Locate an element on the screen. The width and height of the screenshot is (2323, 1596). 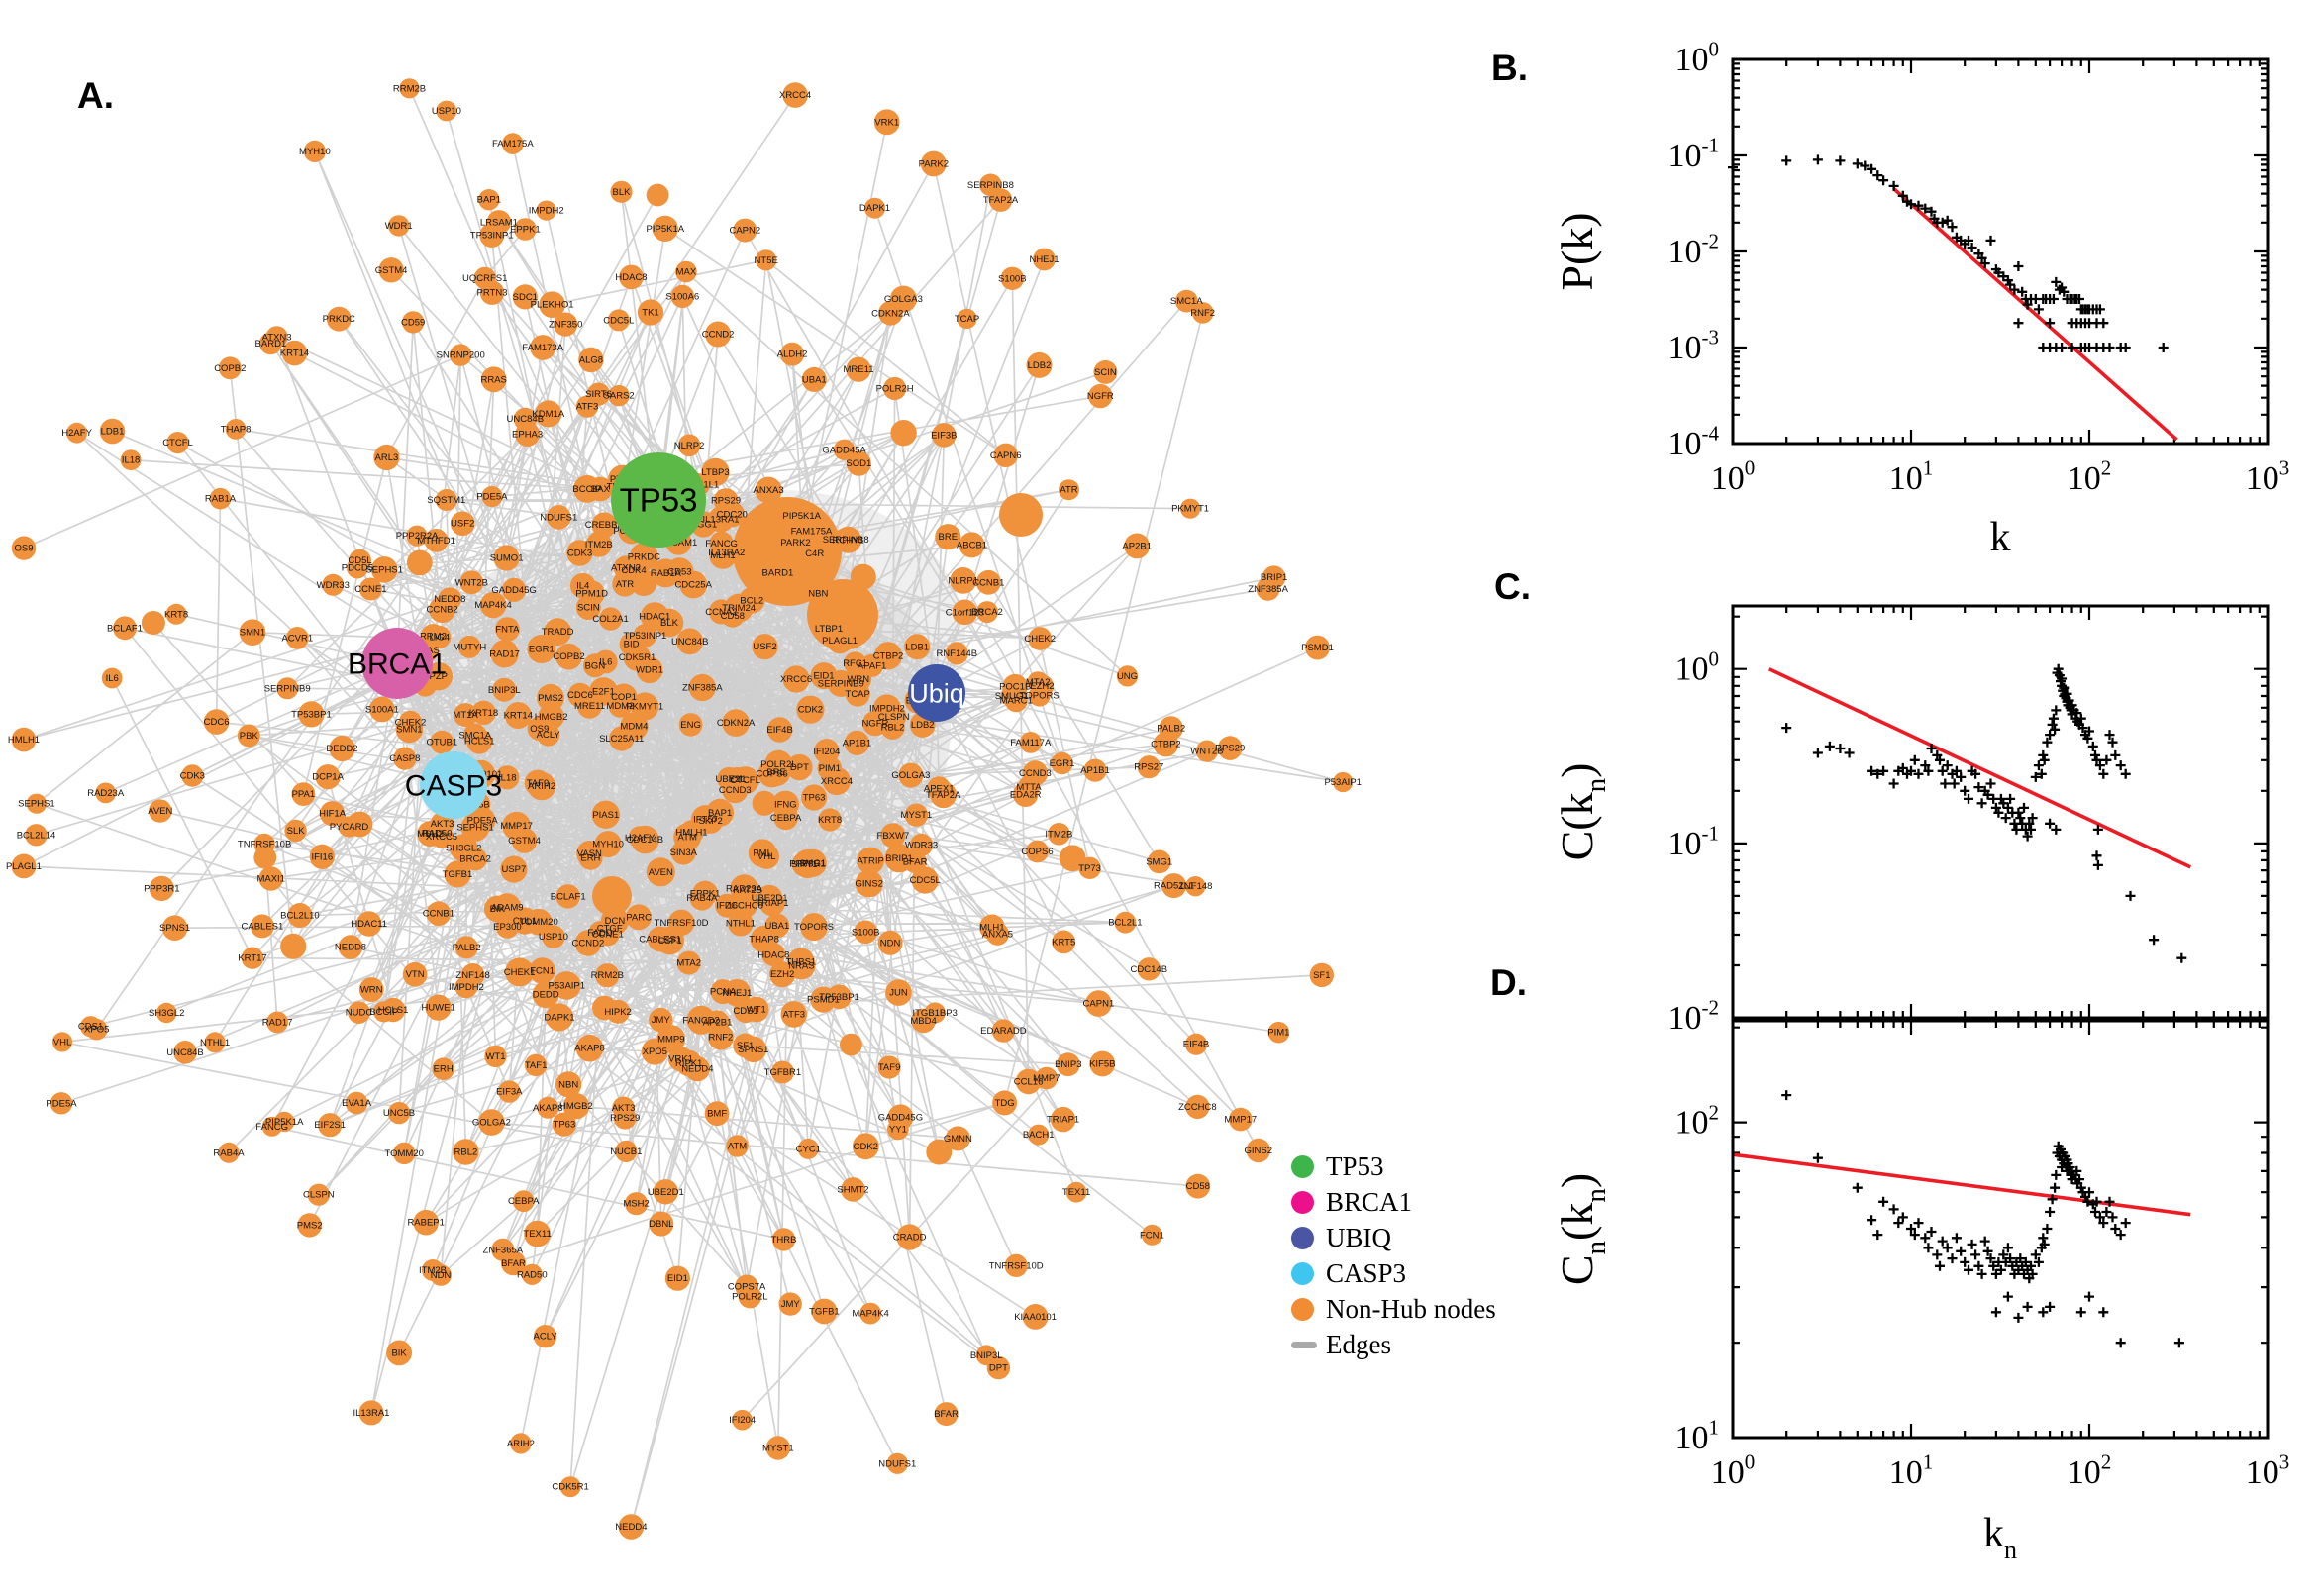
gene-label: BARD1 is located at coordinates (778, 573).